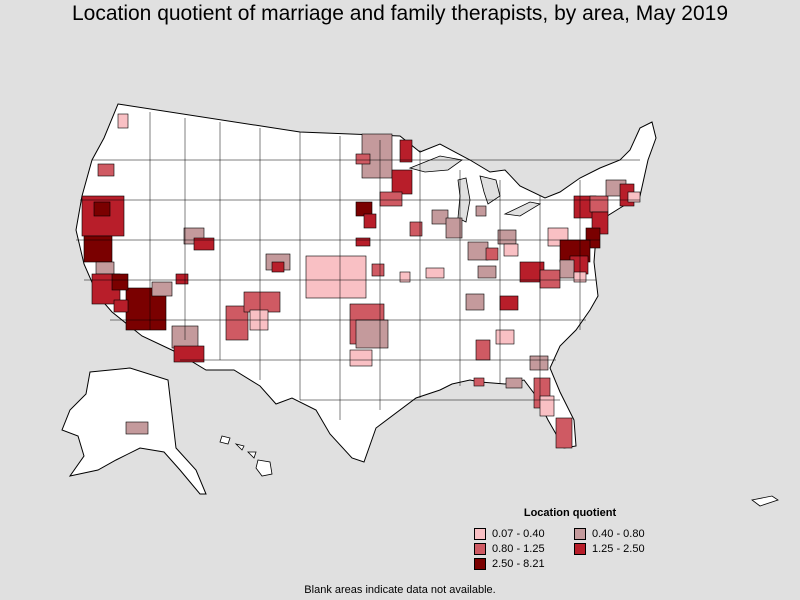 Image resolution: width=800 pixels, height=600 pixels. What do you see at coordinates (137, 428) in the screenshot?
I see `alaska-region` at bounding box center [137, 428].